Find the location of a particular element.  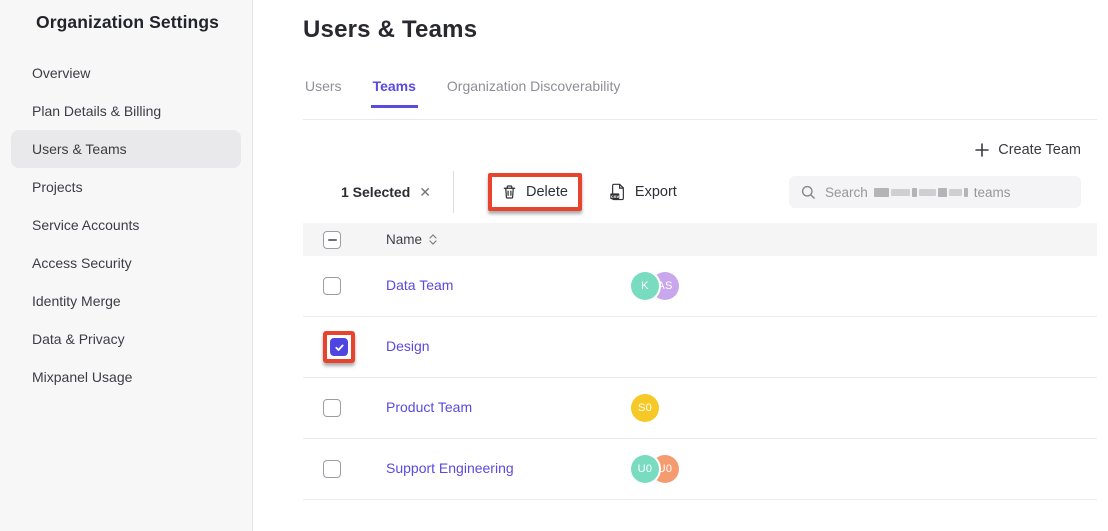

annotation-delete-highlight: Delete is located at coordinates (535, 192).